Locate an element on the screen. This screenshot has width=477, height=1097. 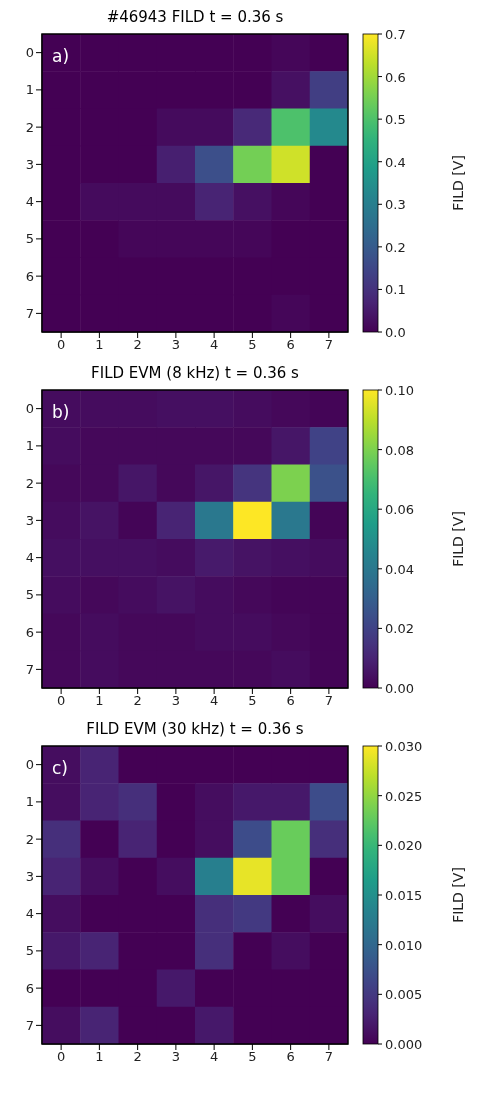
color-bar-label: 0.3 is located at coordinates (395, 205).